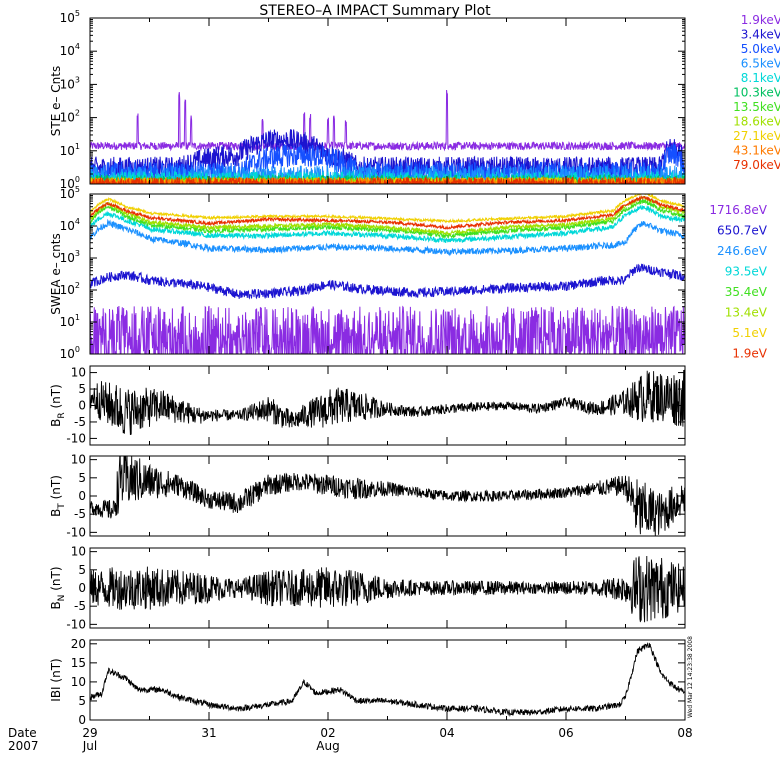 This screenshot has height=780, width=780. Describe the element at coordinates (375, 11) in the screenshot. I see `chart-title: STEREO–A IMPACT Summary Plot` at that location.